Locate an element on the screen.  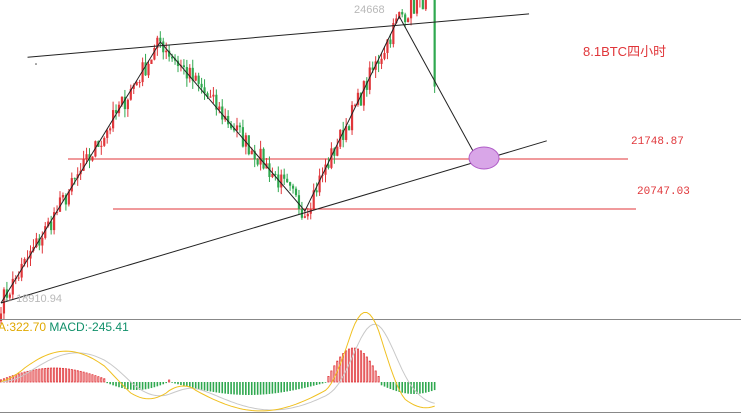
level-lines is located at coordinates (352, 184).